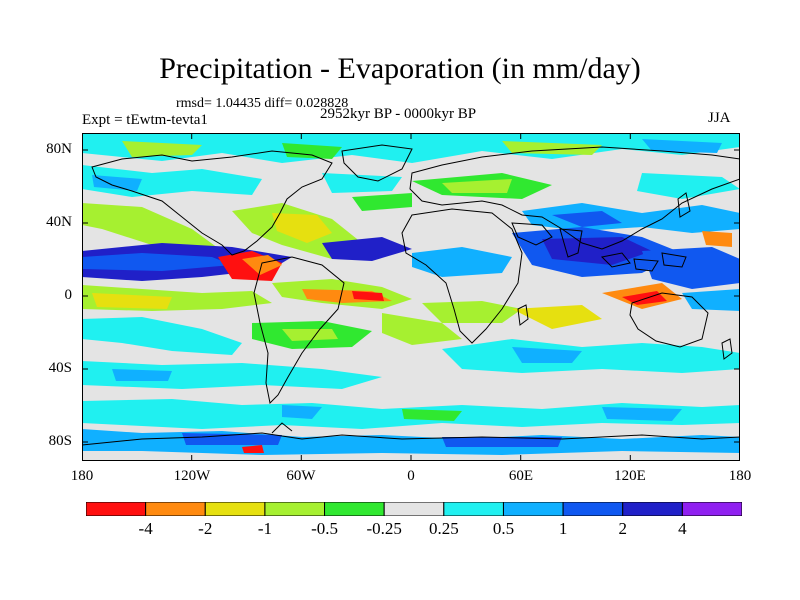 The height and width of the screenshot is (600, 800). What do you see at coordinates (324, 528) in the screenshot?
I see `colorbar-label: -0.5` at bounding box center [324, 528].